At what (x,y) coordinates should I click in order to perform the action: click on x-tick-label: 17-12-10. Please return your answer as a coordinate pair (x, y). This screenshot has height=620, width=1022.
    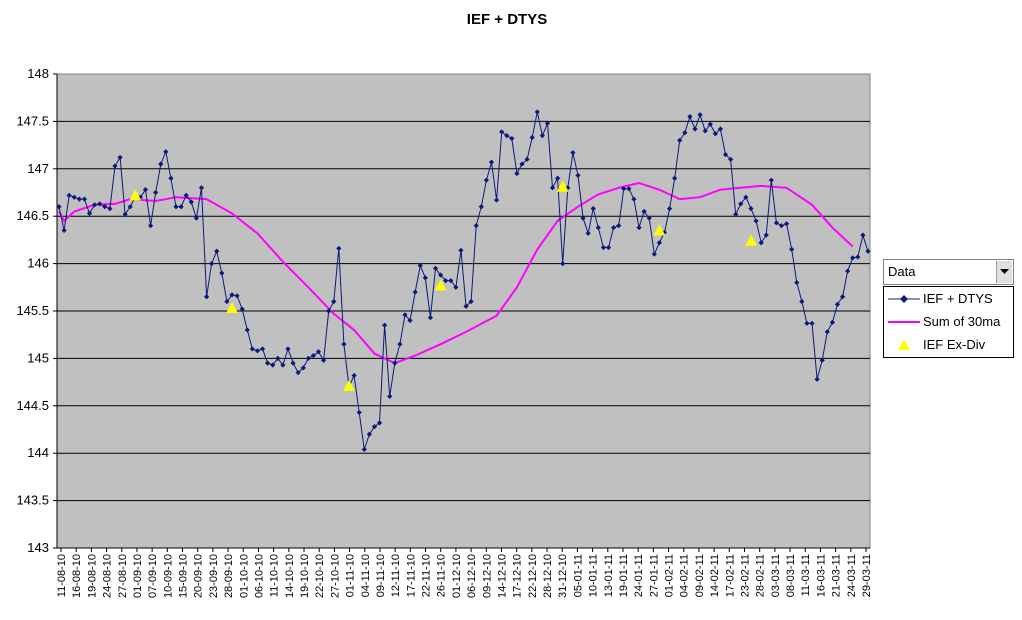
    Looking at the image, I should click on (518, 576).